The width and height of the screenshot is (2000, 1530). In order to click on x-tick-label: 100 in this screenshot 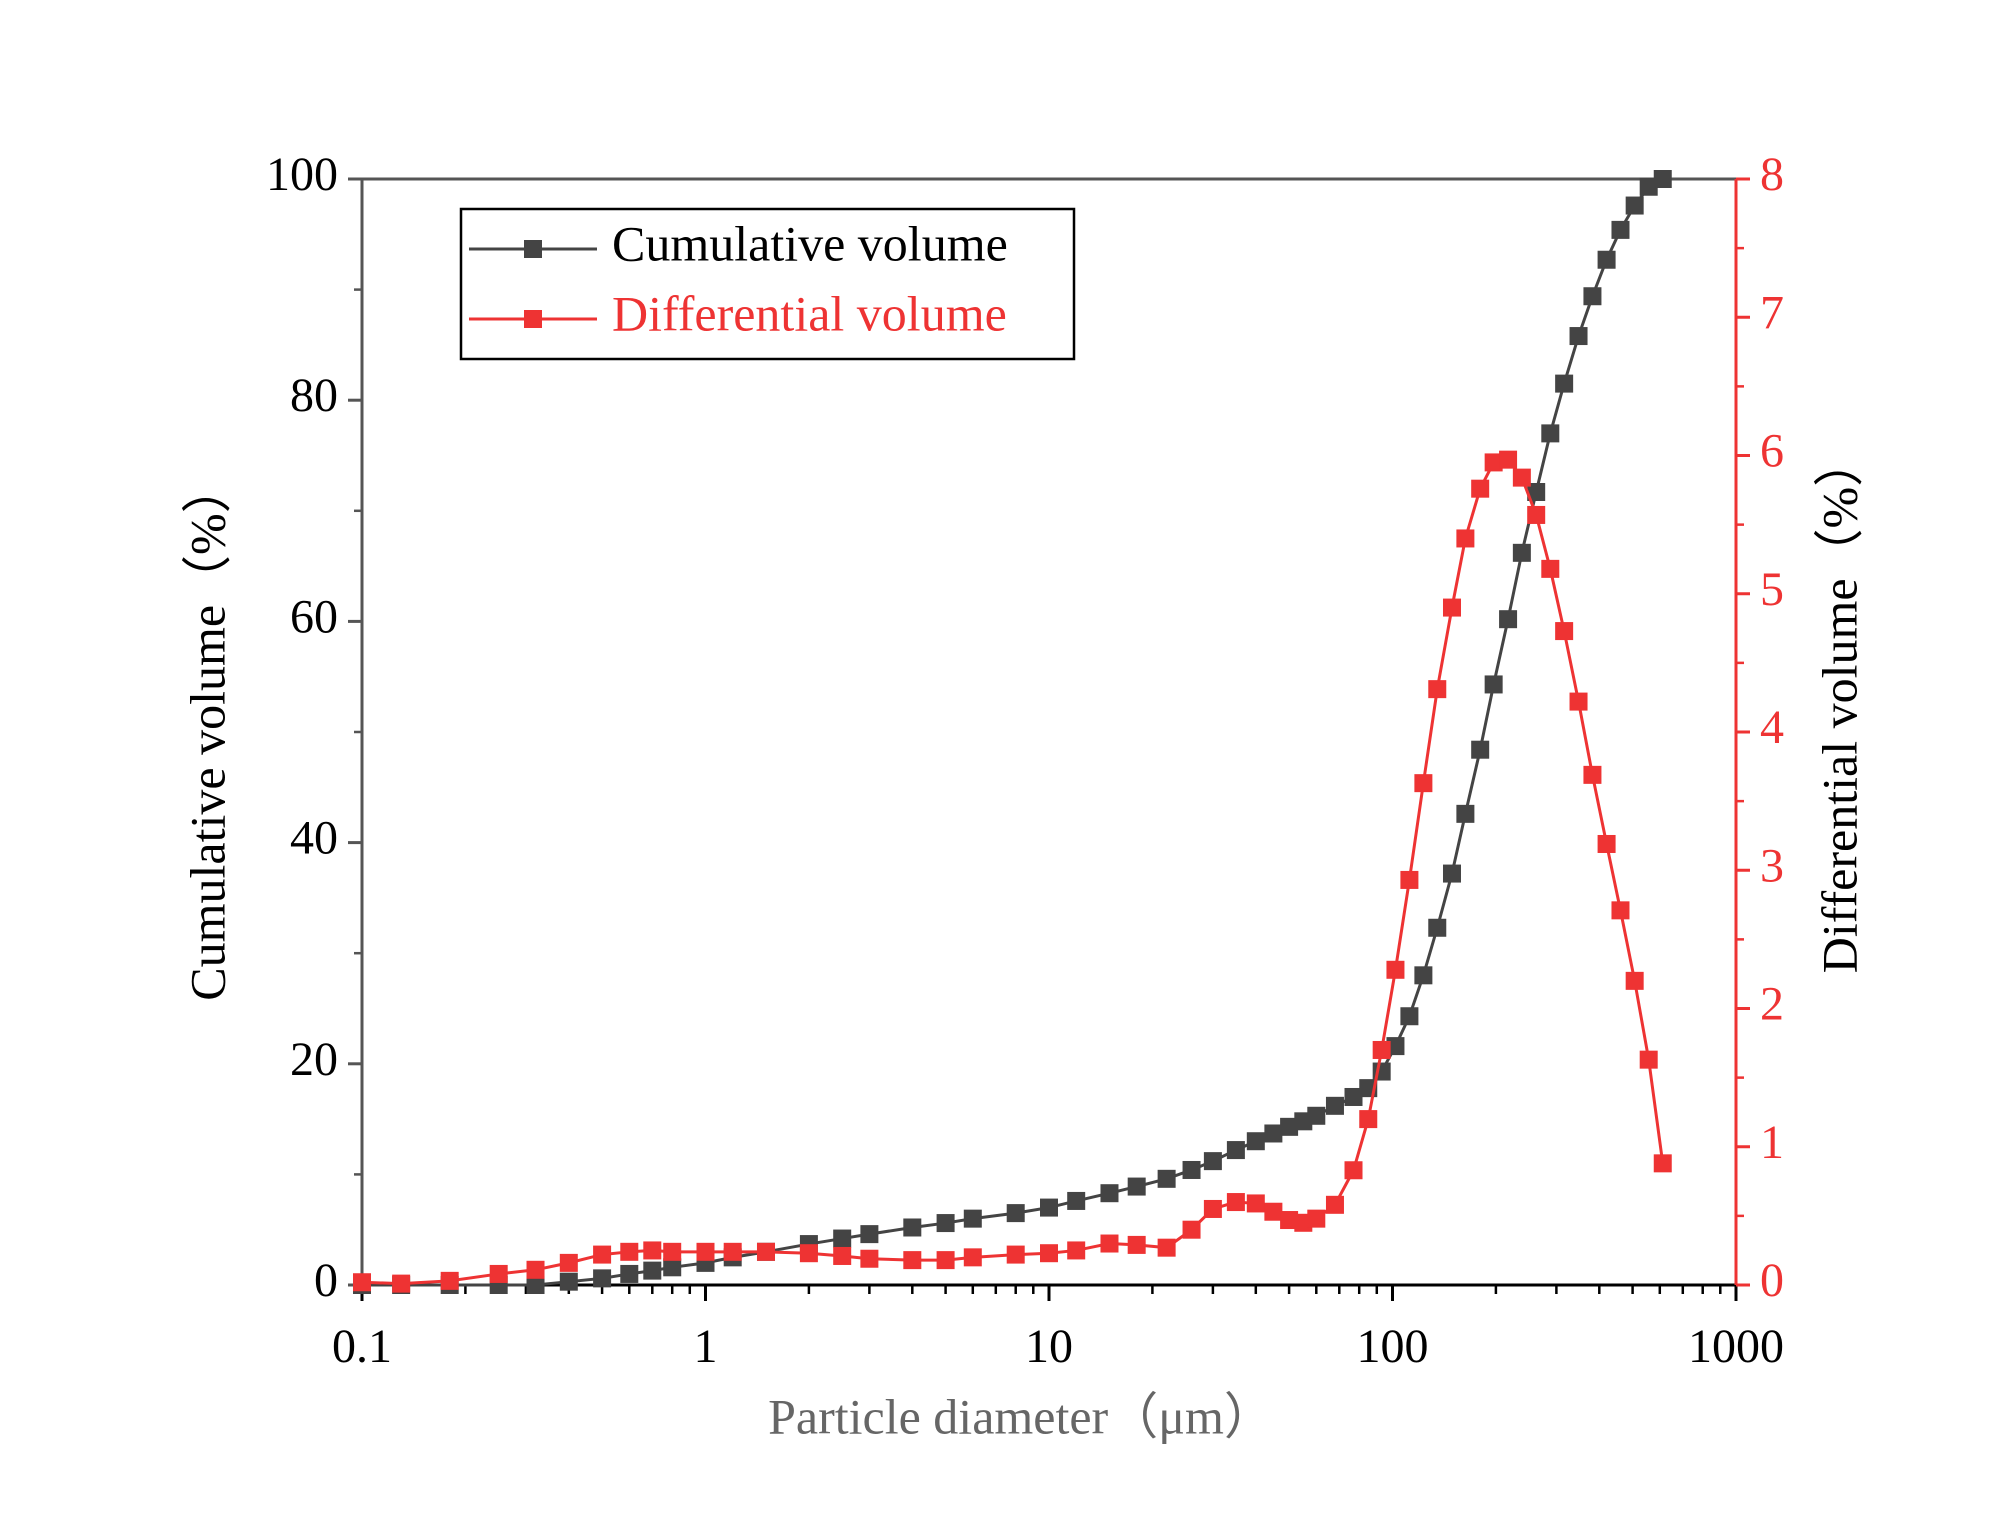, I will do `click(1393, 1346)`.